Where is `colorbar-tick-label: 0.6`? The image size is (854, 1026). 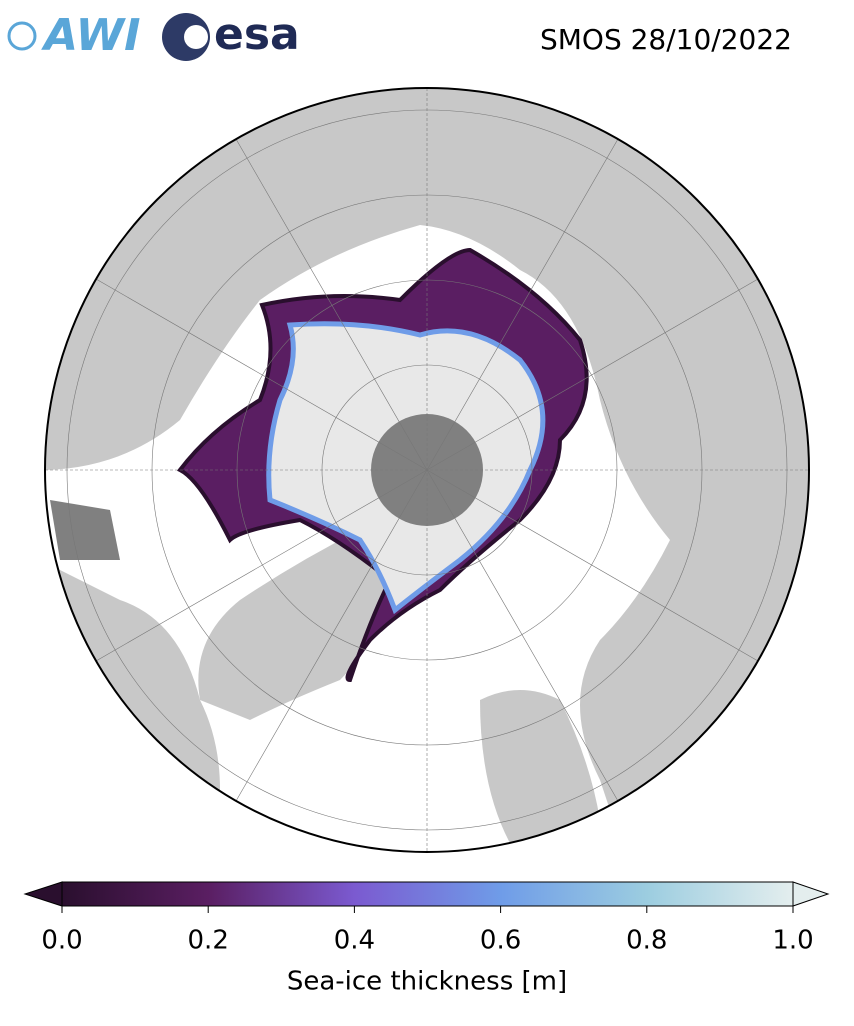
colorbar-tick-label: 0.6 is located at coordinates (500, 941).